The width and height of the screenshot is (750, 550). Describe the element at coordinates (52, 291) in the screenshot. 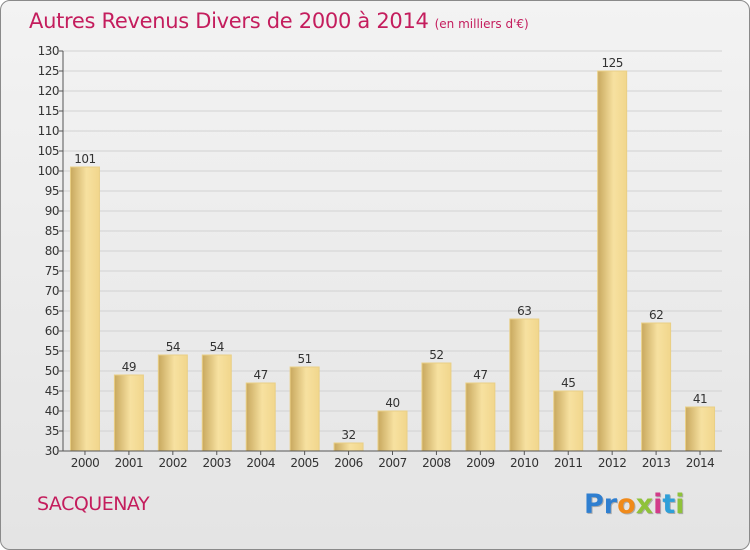

I see `y-tick-label: 70` at that location.